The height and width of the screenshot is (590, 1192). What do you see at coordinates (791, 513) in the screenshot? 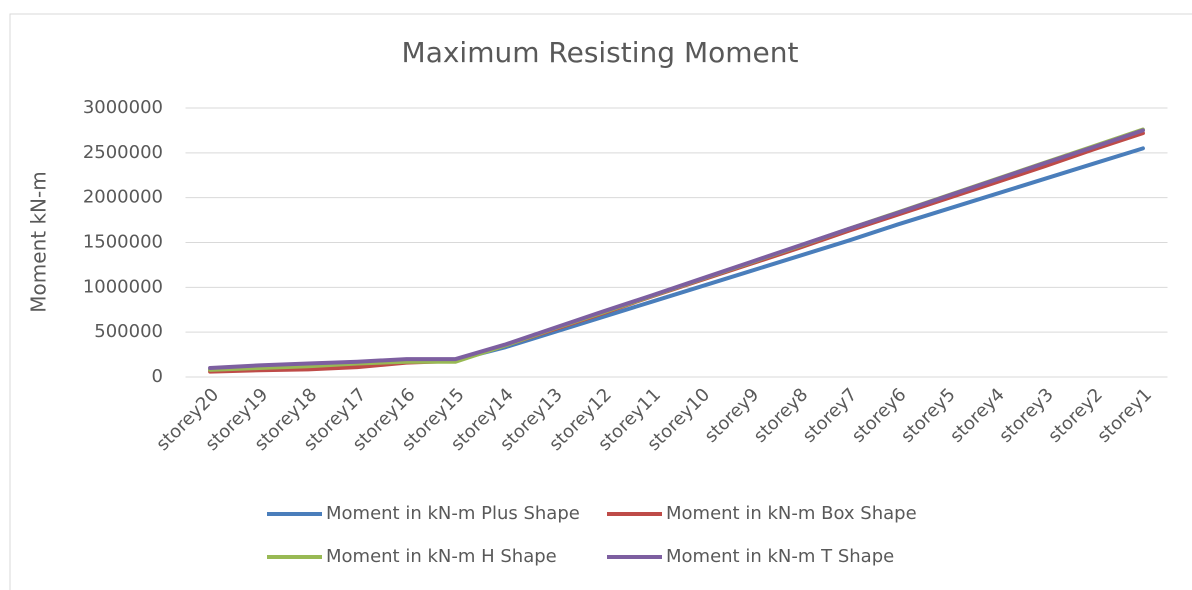
I see `legend-label: Moment in kN-m Box Shape` at bounding box center [791, 513].